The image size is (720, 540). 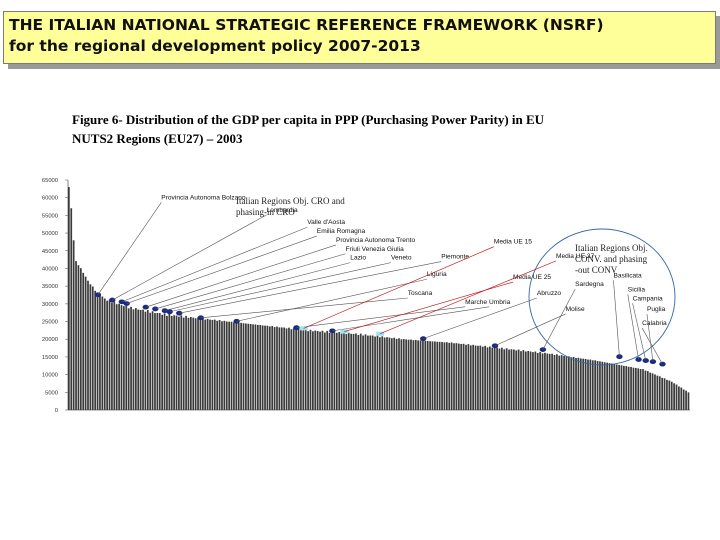 I want to click on convergence-ellipse, so click(x=602, y=297).